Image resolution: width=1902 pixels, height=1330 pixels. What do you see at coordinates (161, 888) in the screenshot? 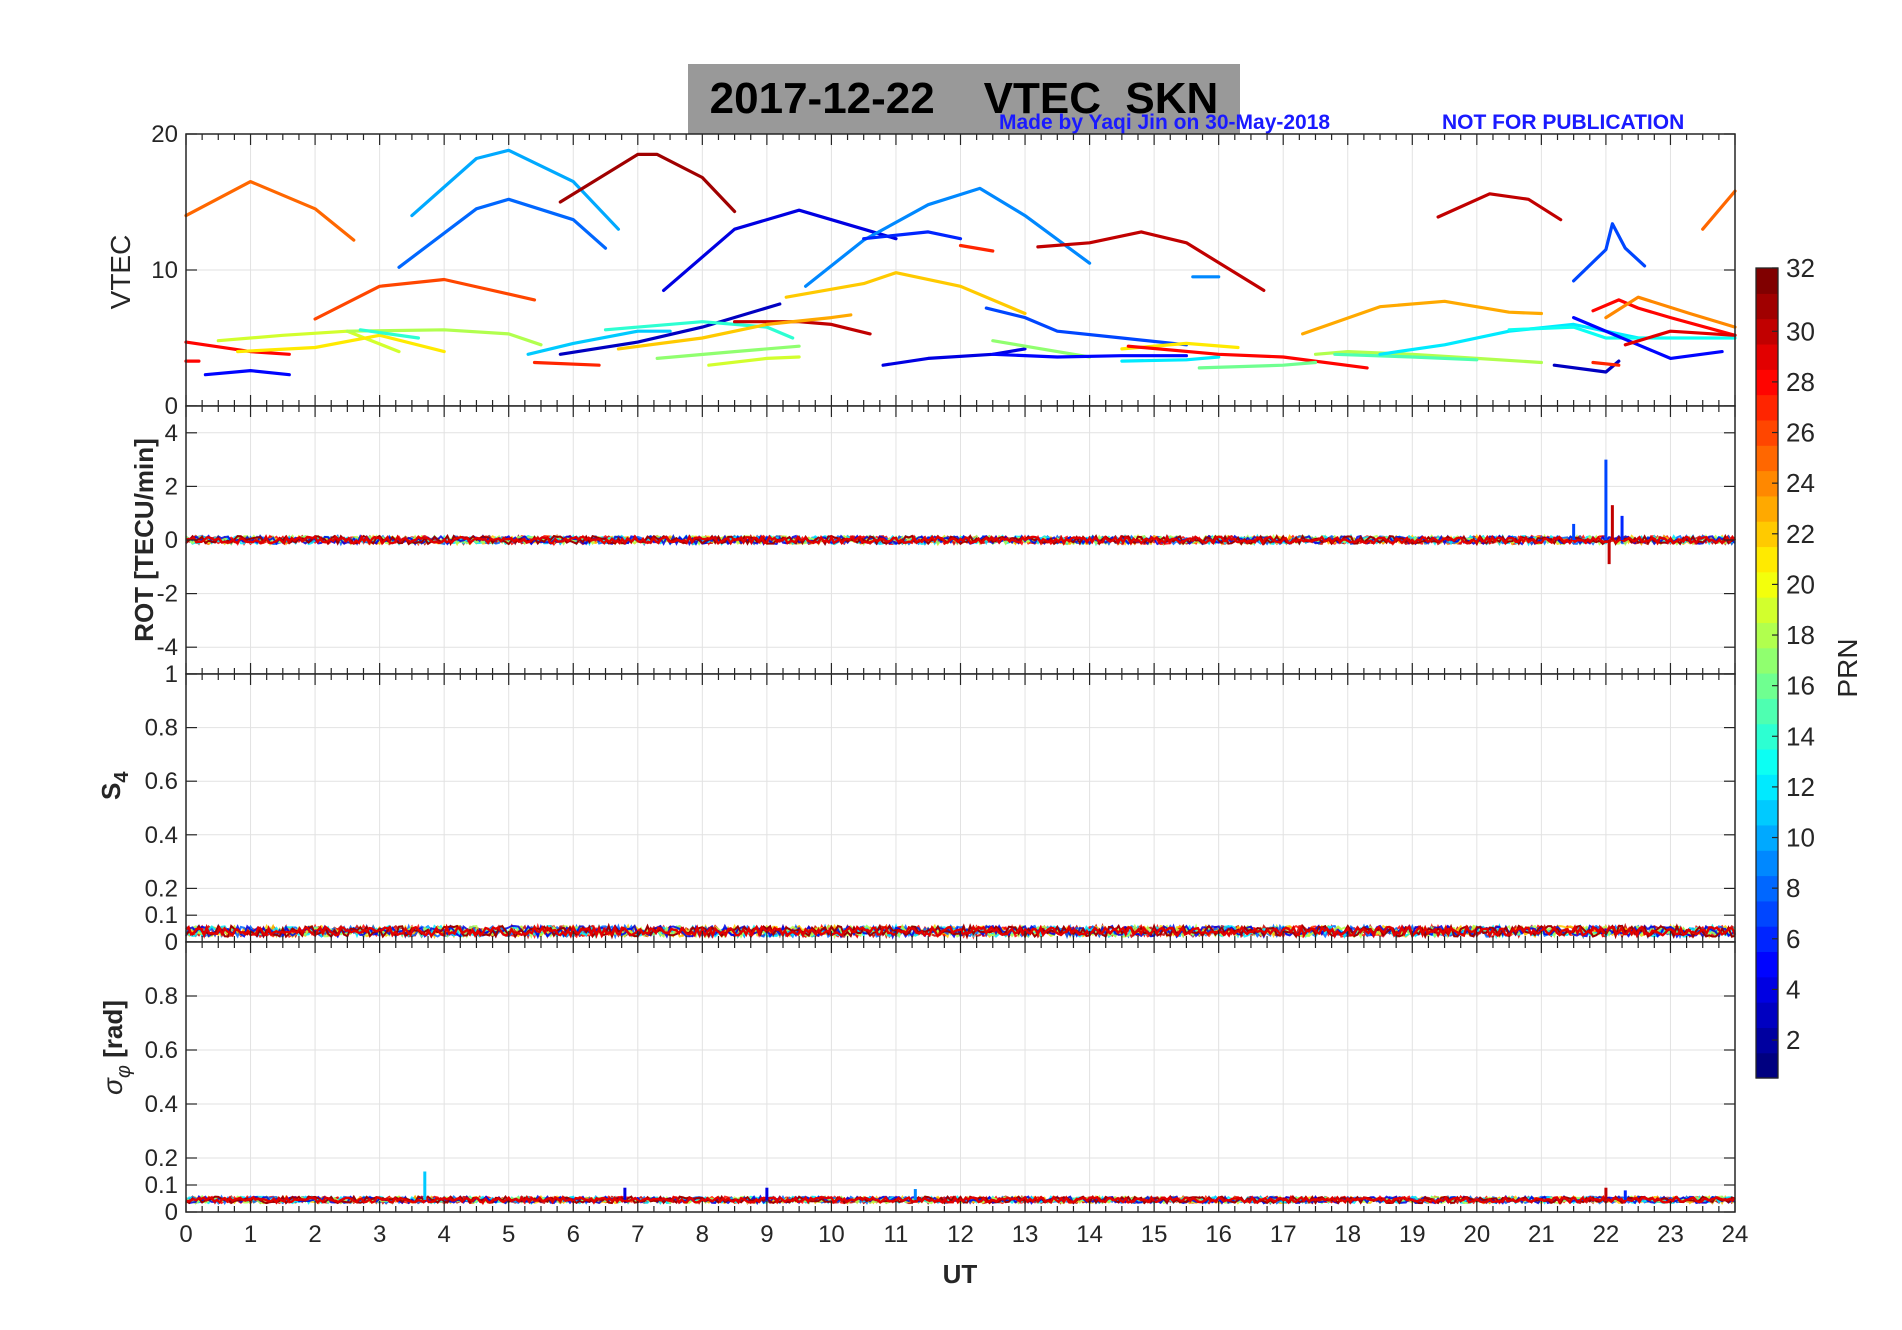
I see `ytick-label-s4: 0.2` at bounding box center [161, 888].